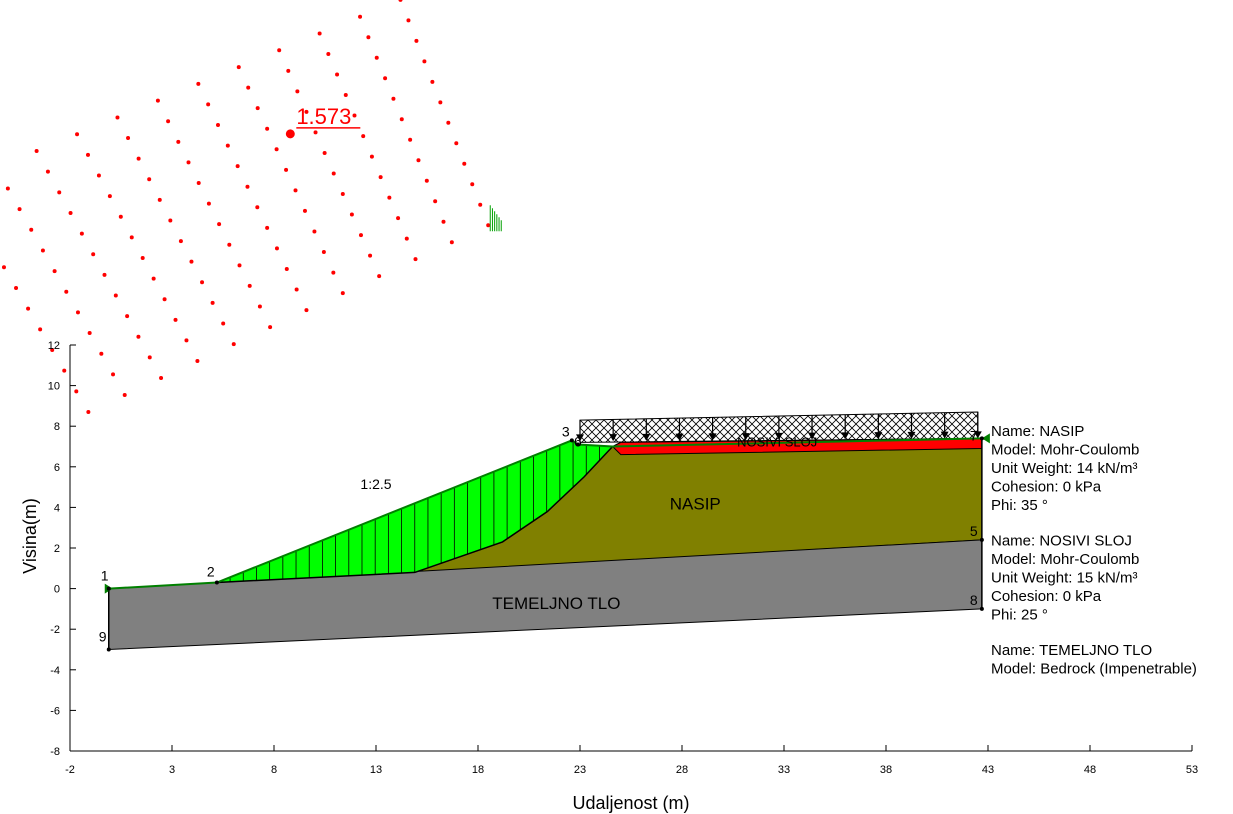 The image size is (1233, 814). I want to click on material-property-line: Phi: 35 °, so click(1019, 505).